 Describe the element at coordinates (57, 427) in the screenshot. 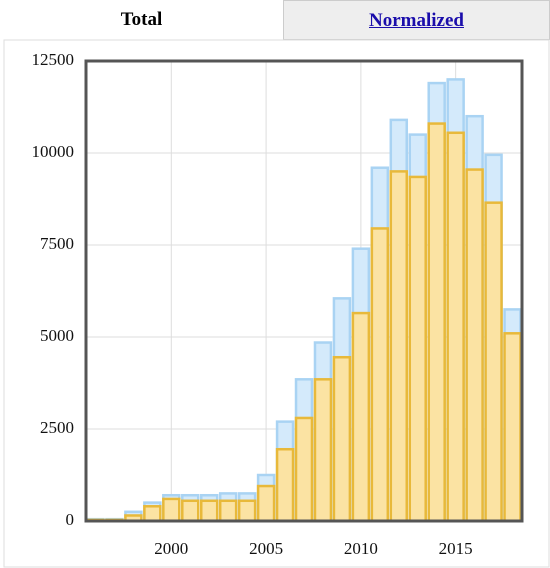

I see `y-tick-label: 2500` at that location.